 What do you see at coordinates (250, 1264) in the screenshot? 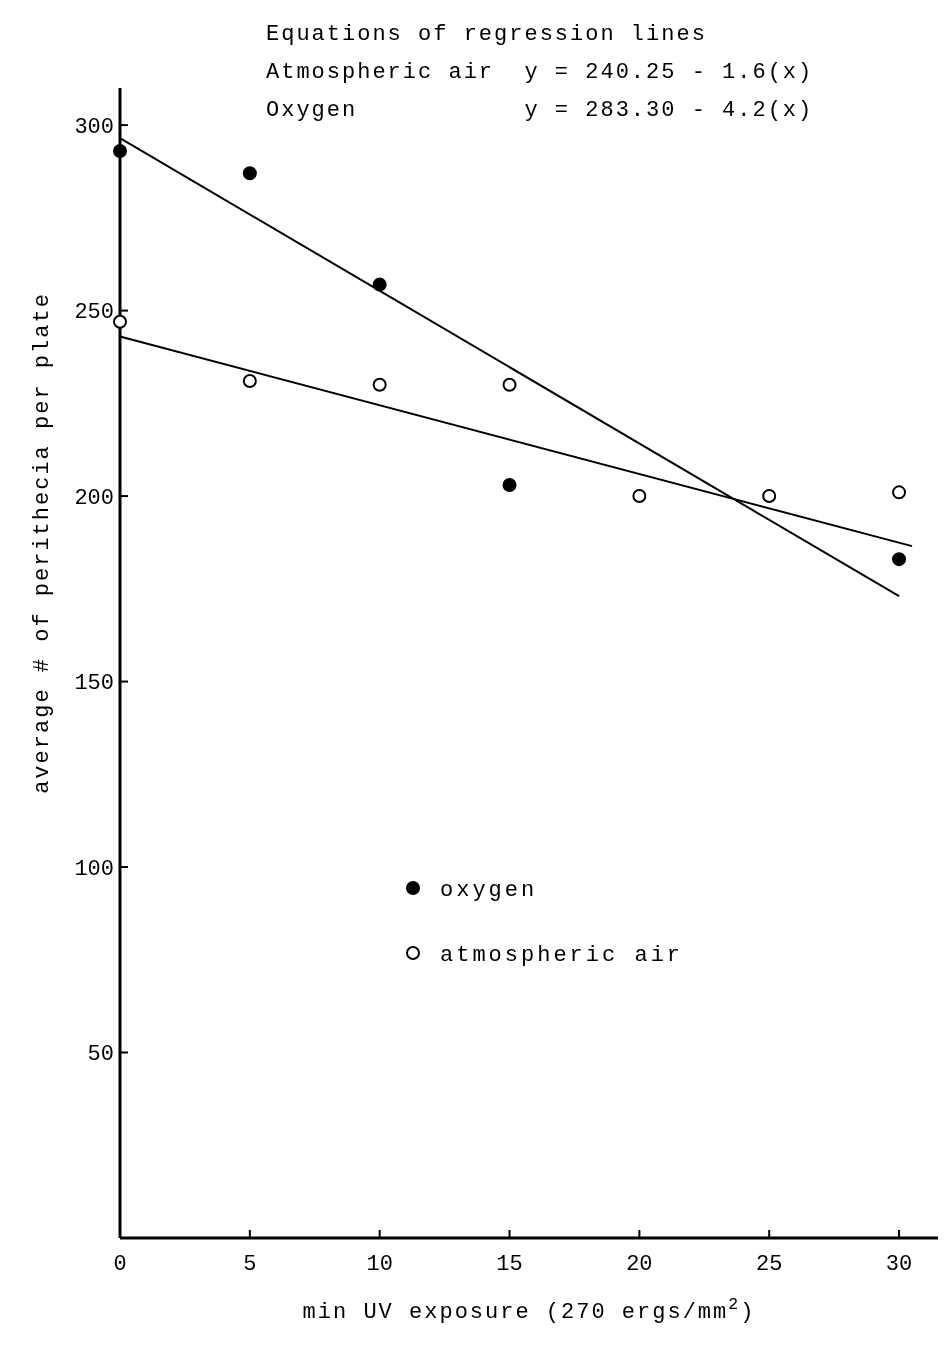
I see `x-tick-label: 5` at bounding box center [250, 1264].